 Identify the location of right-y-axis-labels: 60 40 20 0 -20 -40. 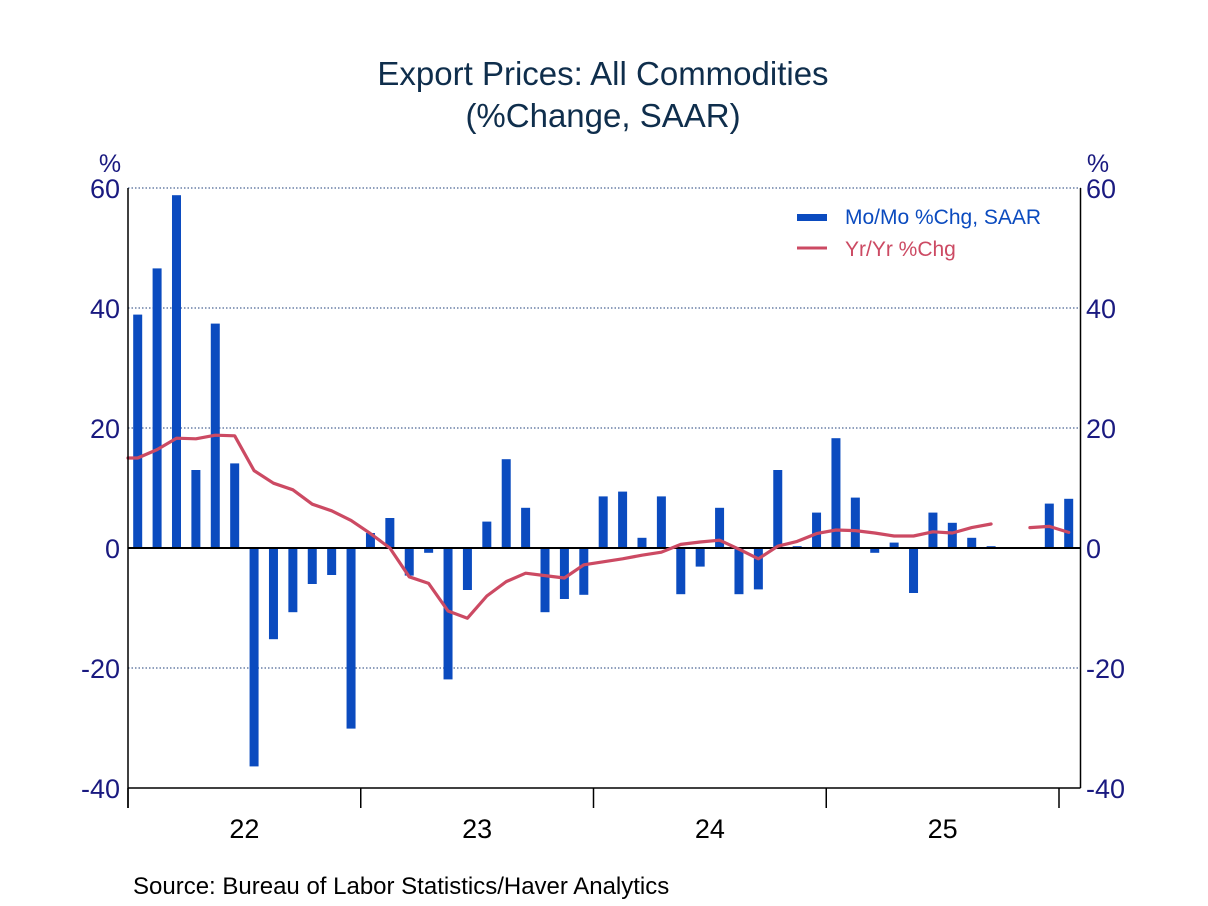
(1105, 489).